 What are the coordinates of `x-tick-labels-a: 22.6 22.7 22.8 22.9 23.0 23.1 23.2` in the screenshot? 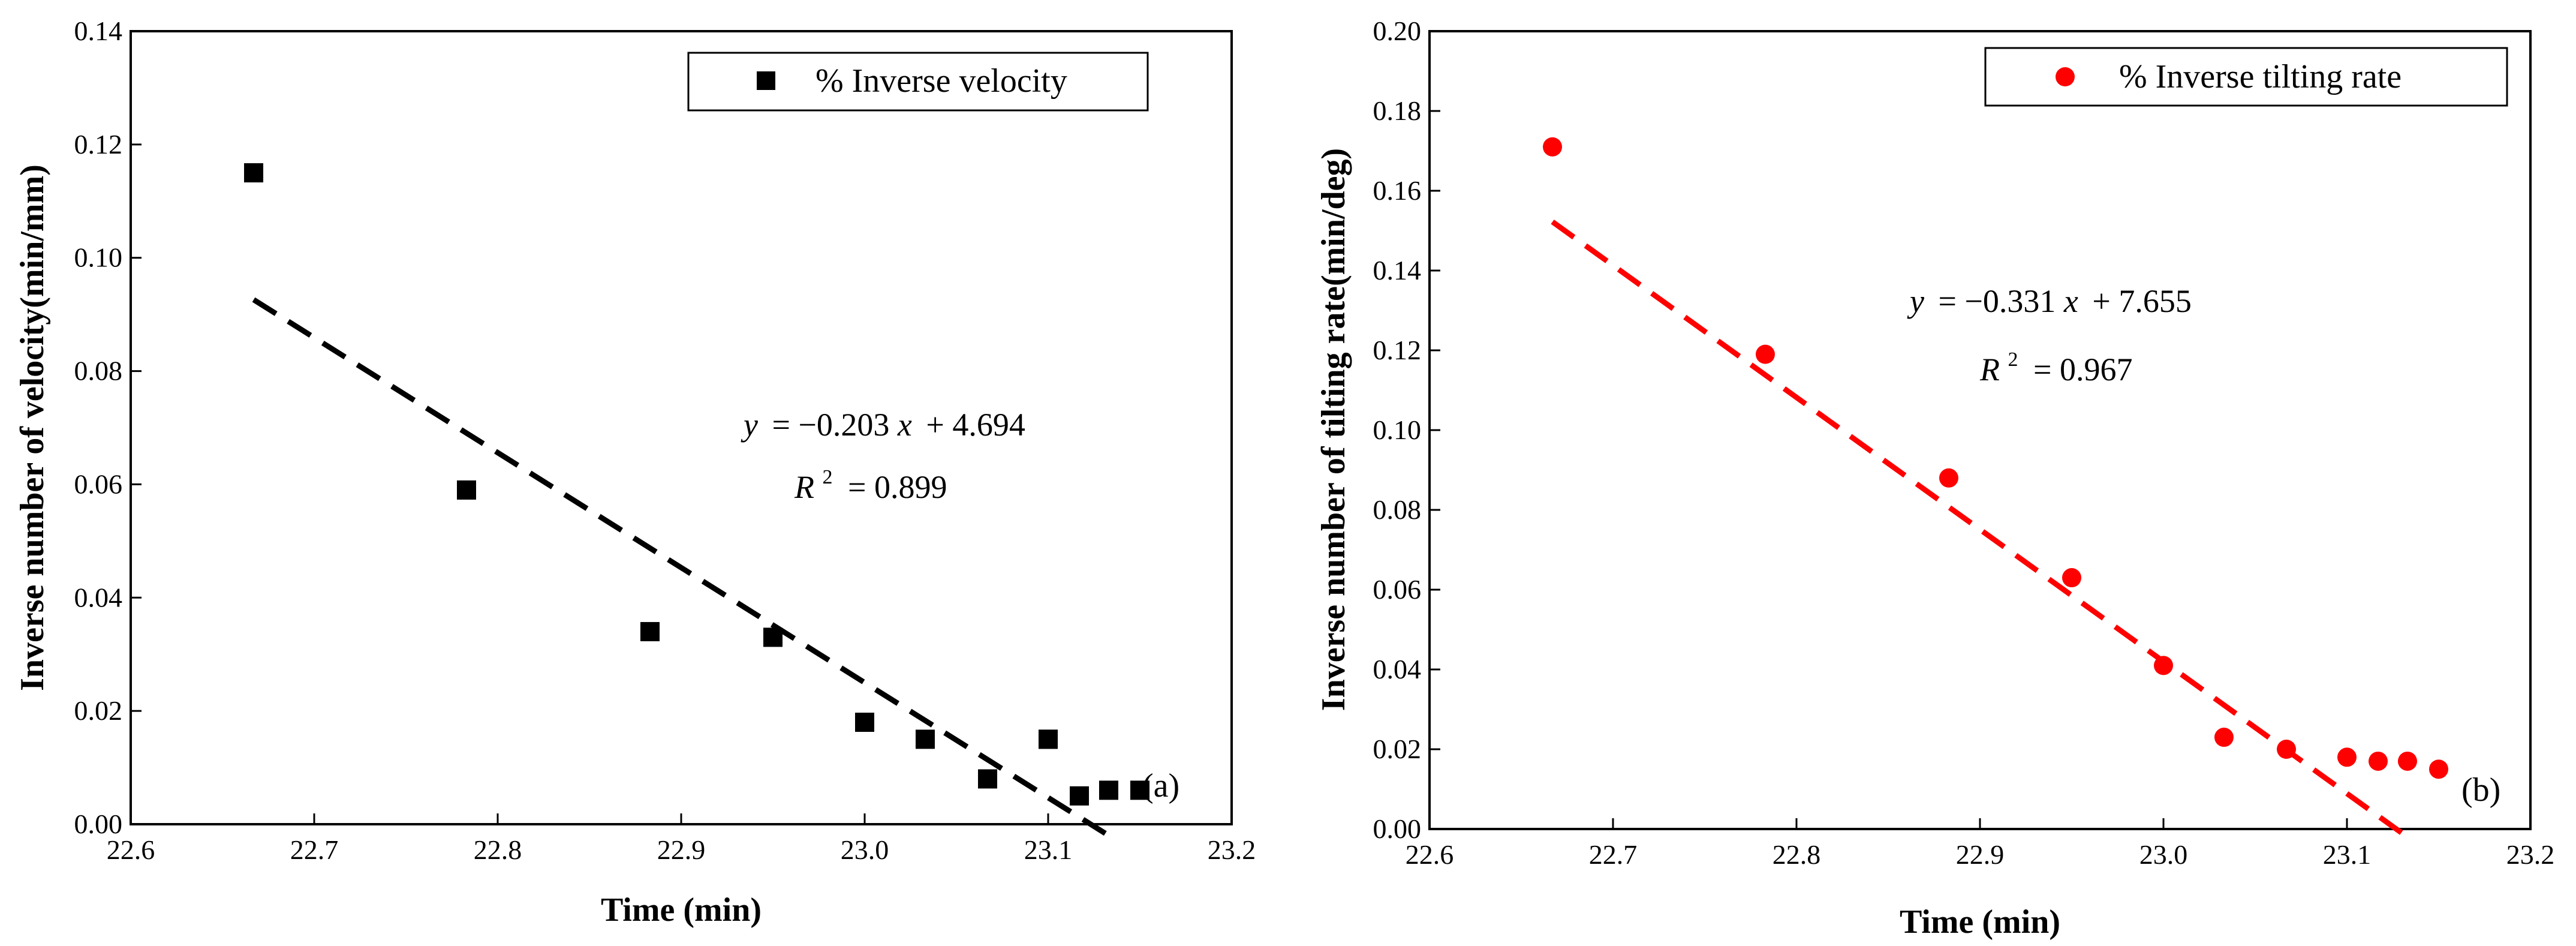 It's located at (681, 849).